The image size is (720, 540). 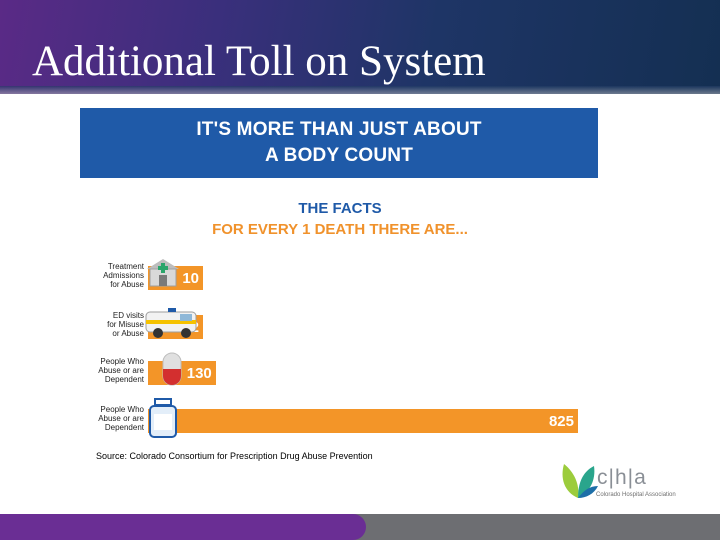 I want to click on hospital-icon, so click(x=163, y=274).